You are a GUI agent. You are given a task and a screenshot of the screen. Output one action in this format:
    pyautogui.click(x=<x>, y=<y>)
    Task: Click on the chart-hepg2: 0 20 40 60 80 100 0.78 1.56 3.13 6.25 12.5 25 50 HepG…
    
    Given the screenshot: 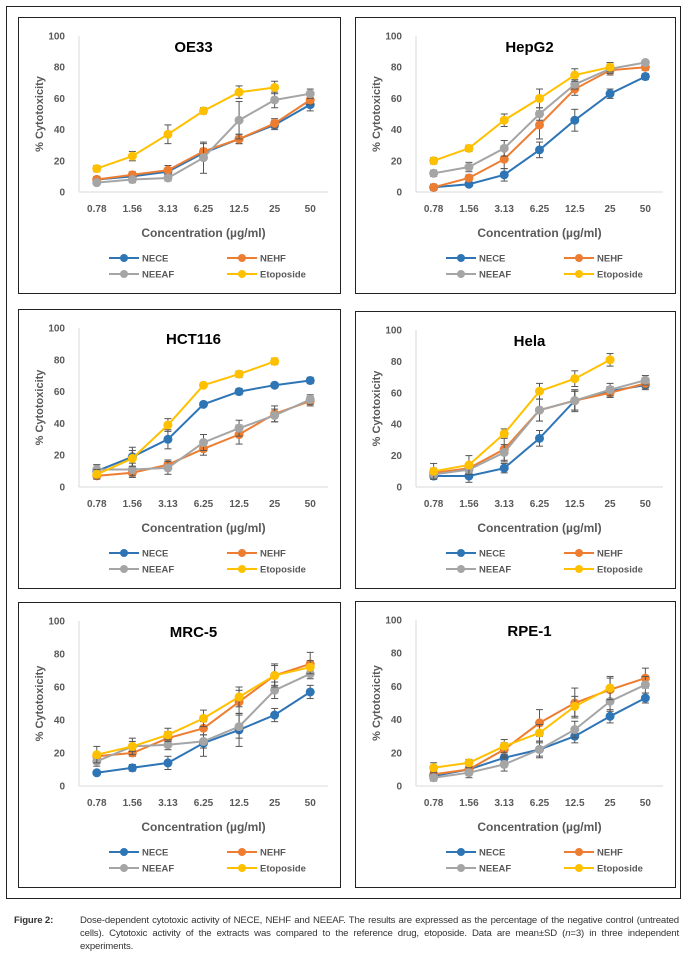 What is the action you would take?
    pyautogui.click(x=517, y=156)
    